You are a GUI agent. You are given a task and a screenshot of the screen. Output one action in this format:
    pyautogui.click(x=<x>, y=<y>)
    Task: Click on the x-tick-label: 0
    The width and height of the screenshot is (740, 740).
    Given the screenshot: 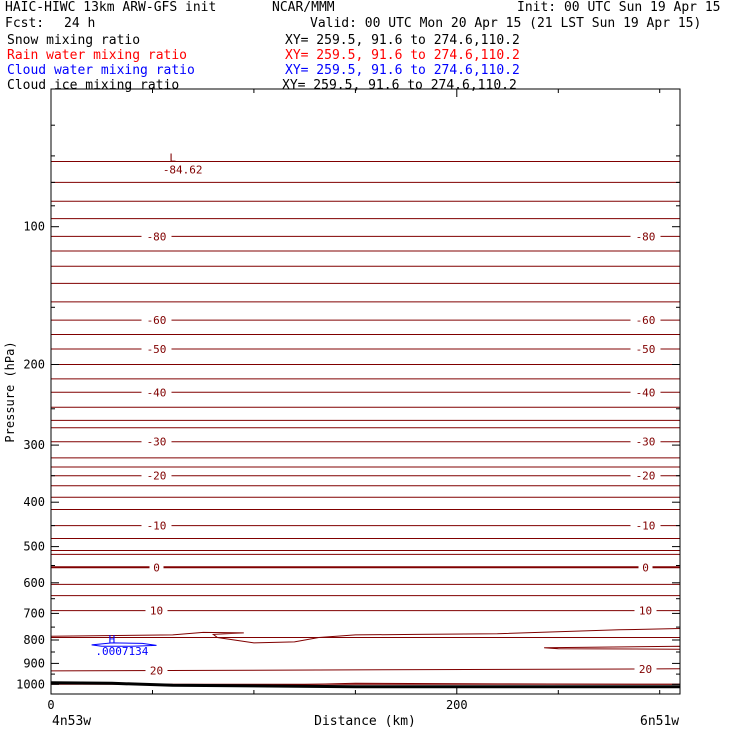 What is the action you would take?
    pyautogui.click(x=50, y=705)
    